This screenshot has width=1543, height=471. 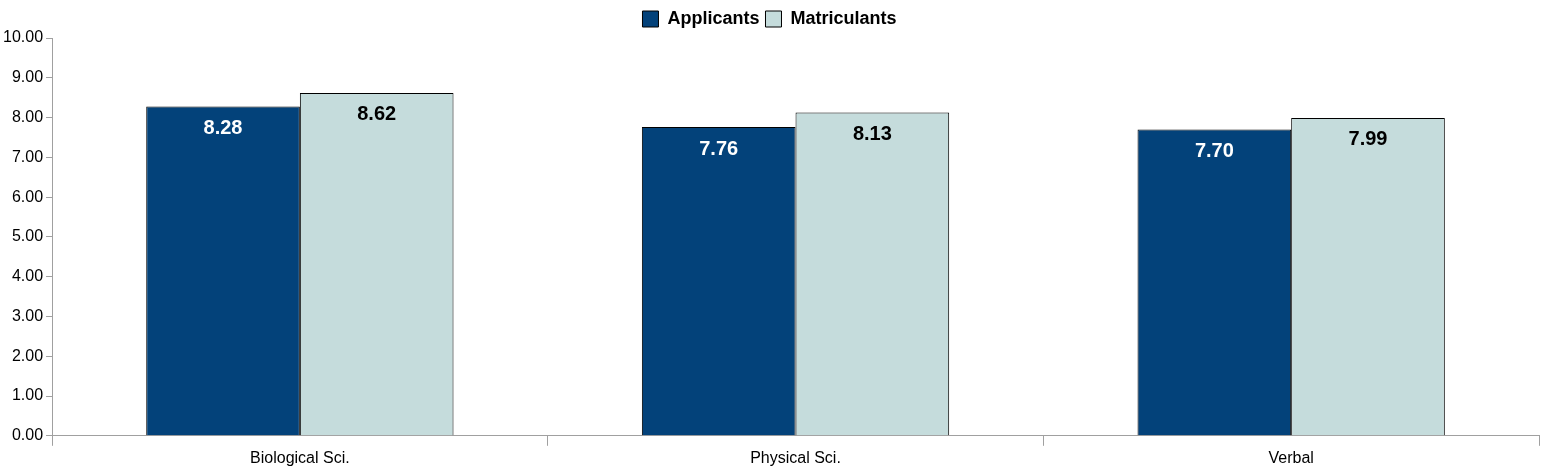 What do you see at coordinates (872, 132) in the screenshot?
I see `data-label: 8.13` at bounding box center [872, 132].